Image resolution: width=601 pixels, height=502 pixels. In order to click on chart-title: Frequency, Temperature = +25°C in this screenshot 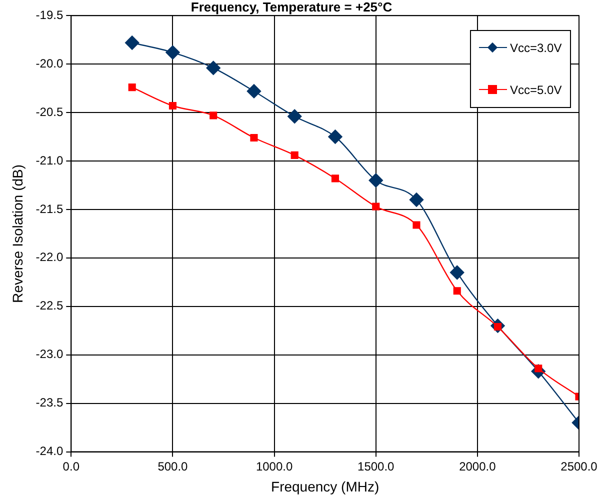, I will do `click(291, 7)`.